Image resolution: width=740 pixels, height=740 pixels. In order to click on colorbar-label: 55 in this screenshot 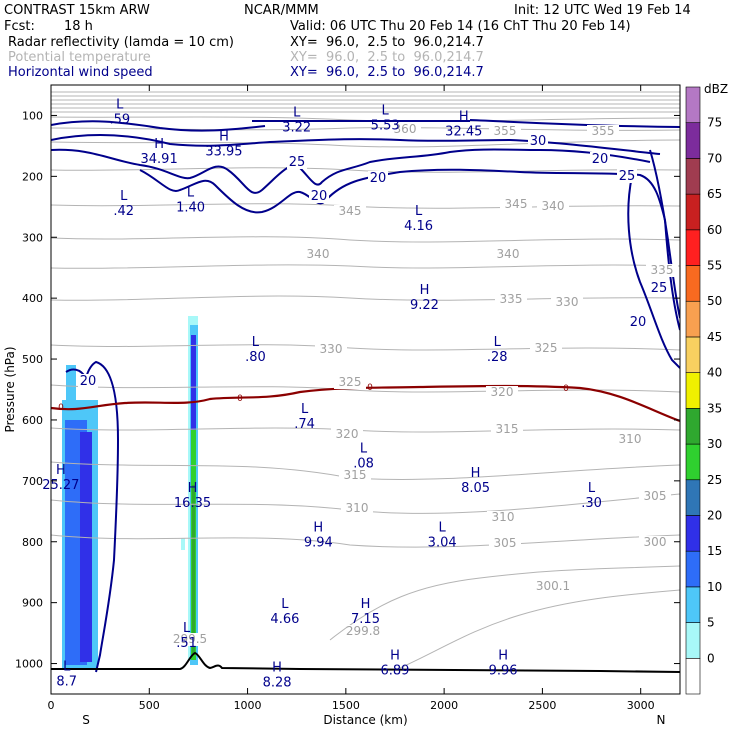, I will do `click(714, 266)`.